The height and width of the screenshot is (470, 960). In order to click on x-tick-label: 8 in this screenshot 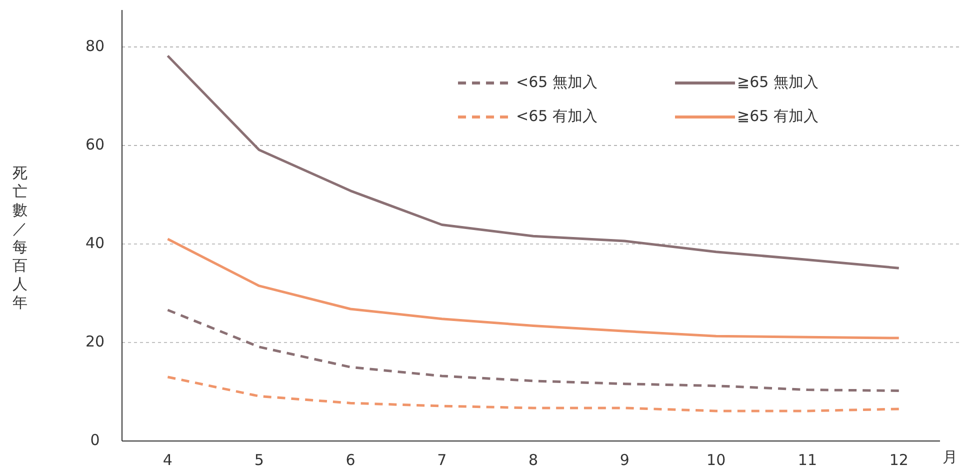, I will do `click(533, 460)`.